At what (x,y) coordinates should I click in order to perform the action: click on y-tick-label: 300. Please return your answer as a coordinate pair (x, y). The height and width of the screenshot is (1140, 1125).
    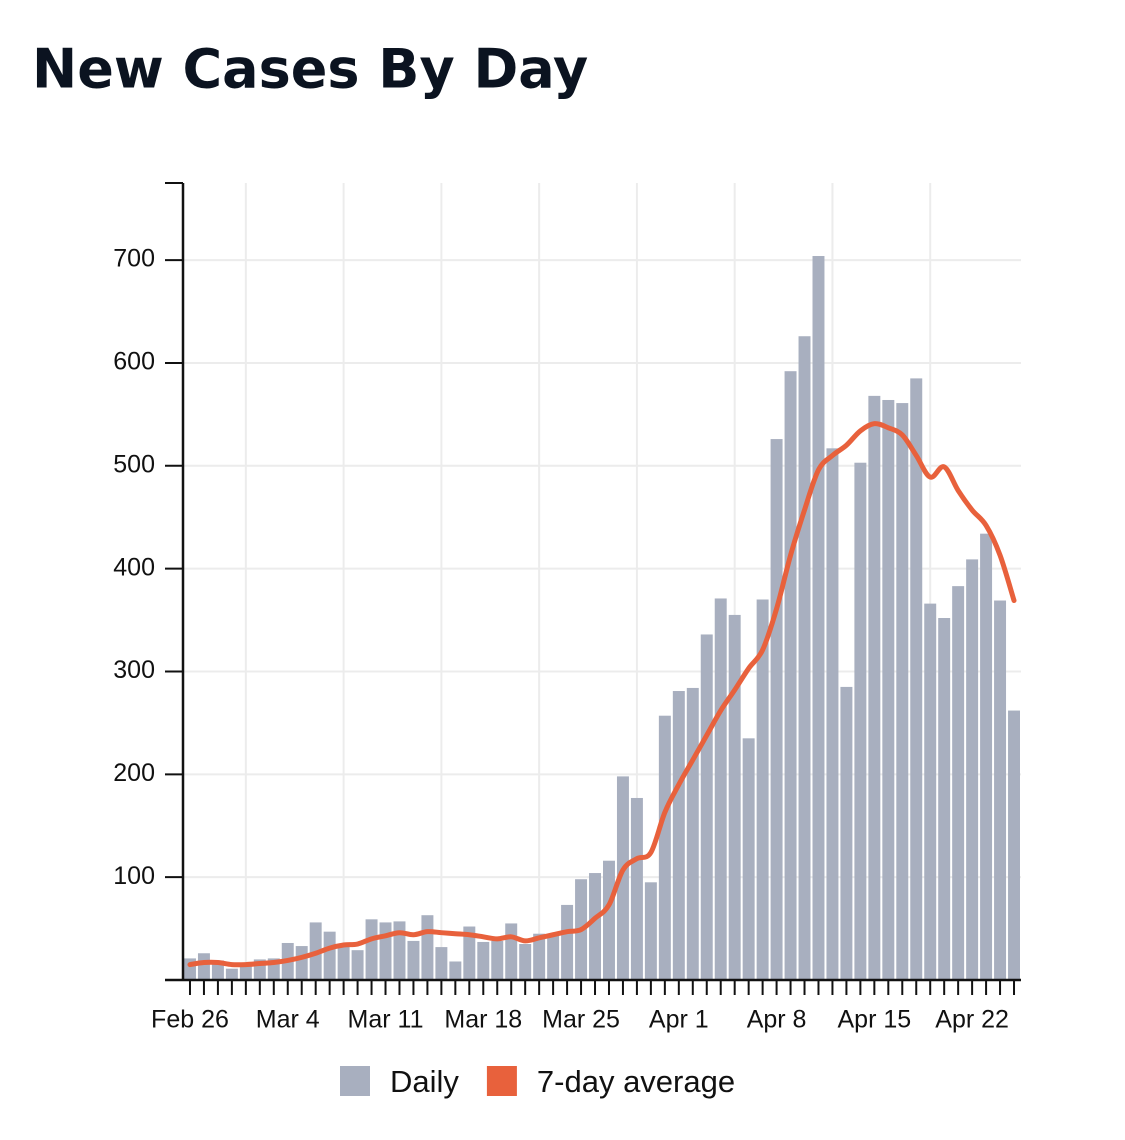
    Looking at the image, I should click on (134, 670).